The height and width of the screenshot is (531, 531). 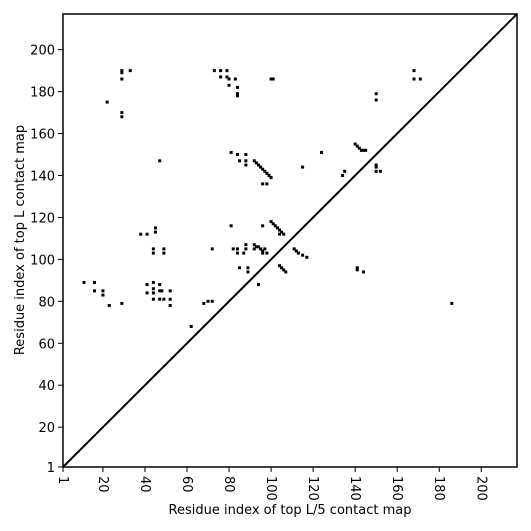 What do you see at coordinates (396, 488) in the screenshot?
I see `x-tick-label: 160` at bounding box center [396, 488].